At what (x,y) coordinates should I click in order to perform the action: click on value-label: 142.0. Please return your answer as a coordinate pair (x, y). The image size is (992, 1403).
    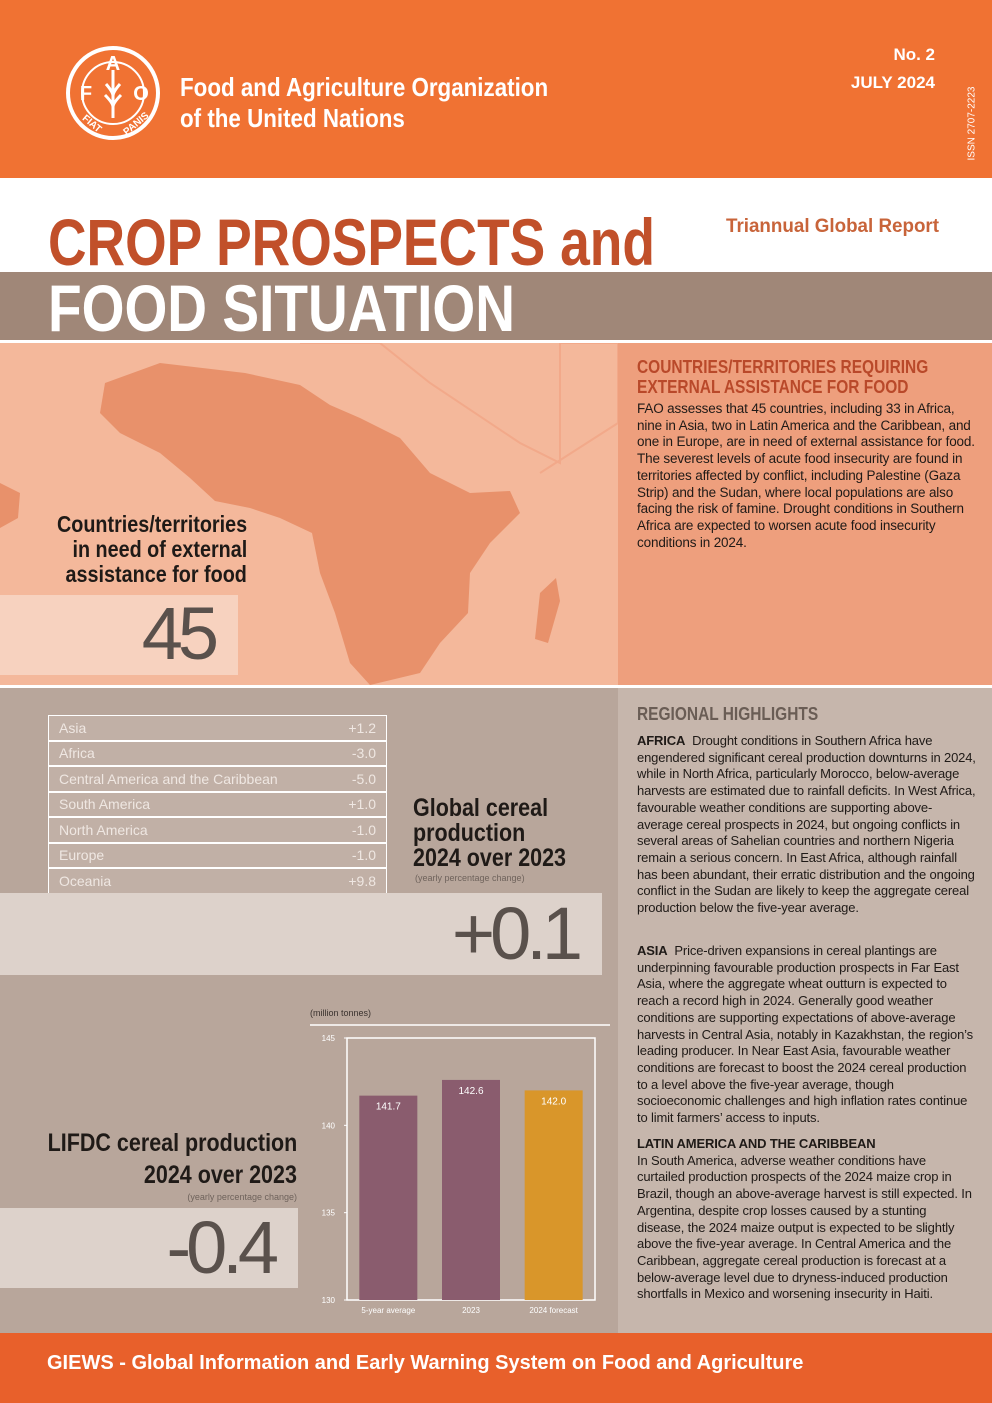
    Looking at the image, I should click on (553, 1101).